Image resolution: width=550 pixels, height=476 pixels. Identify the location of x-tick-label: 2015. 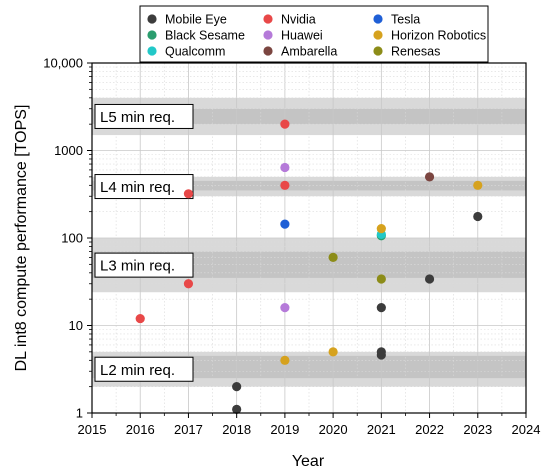
(92, 429).